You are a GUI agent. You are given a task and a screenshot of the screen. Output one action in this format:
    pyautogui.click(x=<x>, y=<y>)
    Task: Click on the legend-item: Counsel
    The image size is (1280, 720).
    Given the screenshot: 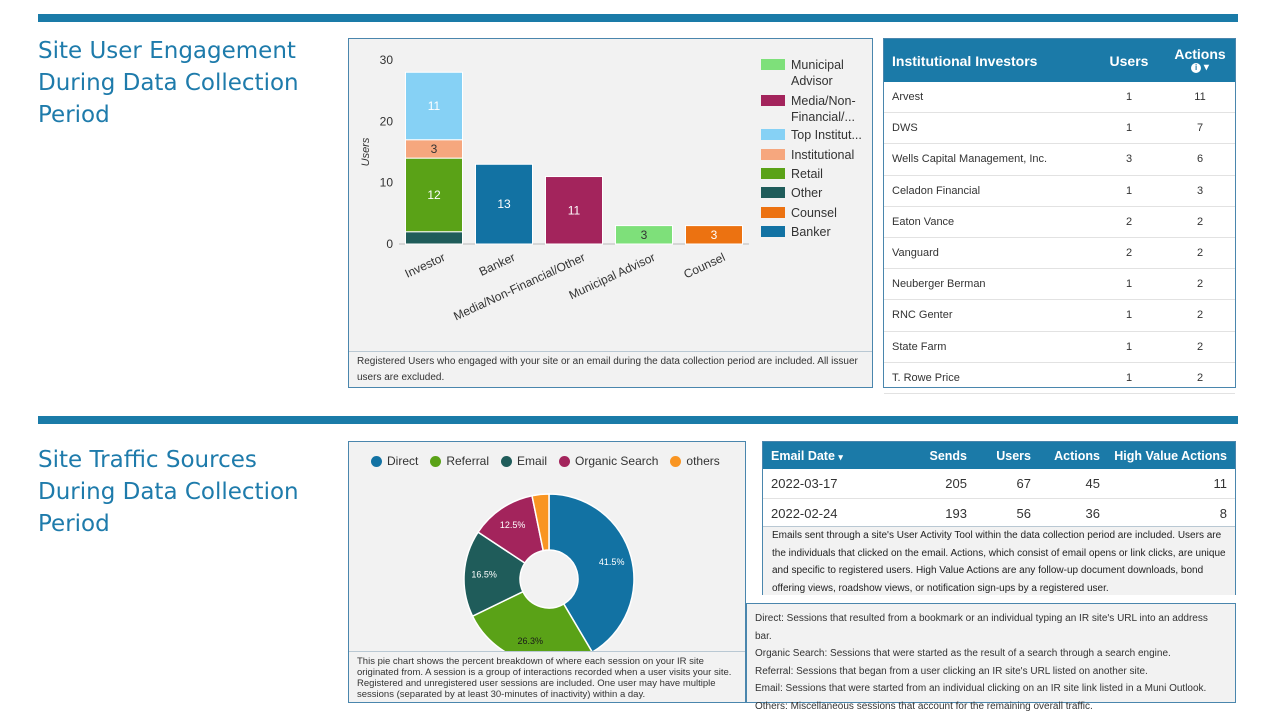 What is the action you would take?
    pyautogui.click(x=816, y=213)
    